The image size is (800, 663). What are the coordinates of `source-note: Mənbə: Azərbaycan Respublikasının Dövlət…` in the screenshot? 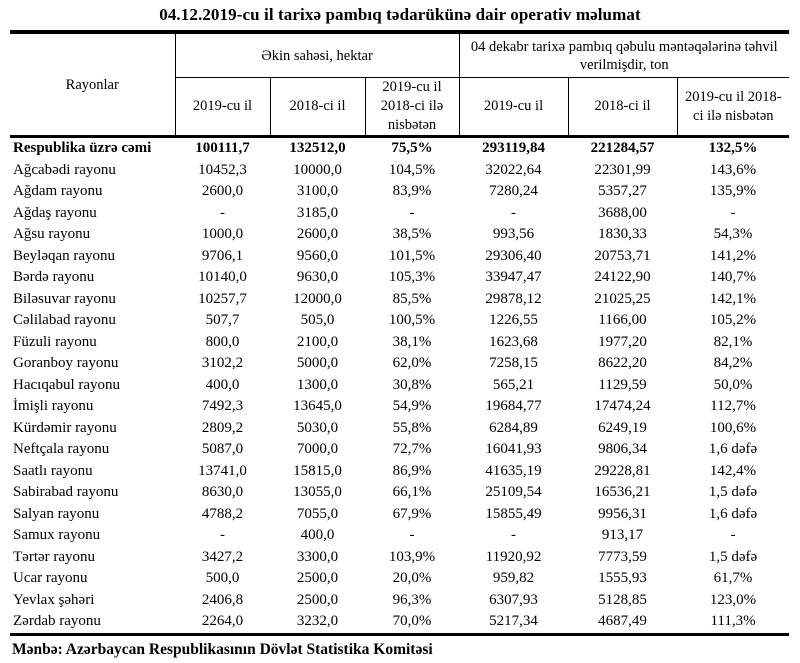 It's located at (222, 649).